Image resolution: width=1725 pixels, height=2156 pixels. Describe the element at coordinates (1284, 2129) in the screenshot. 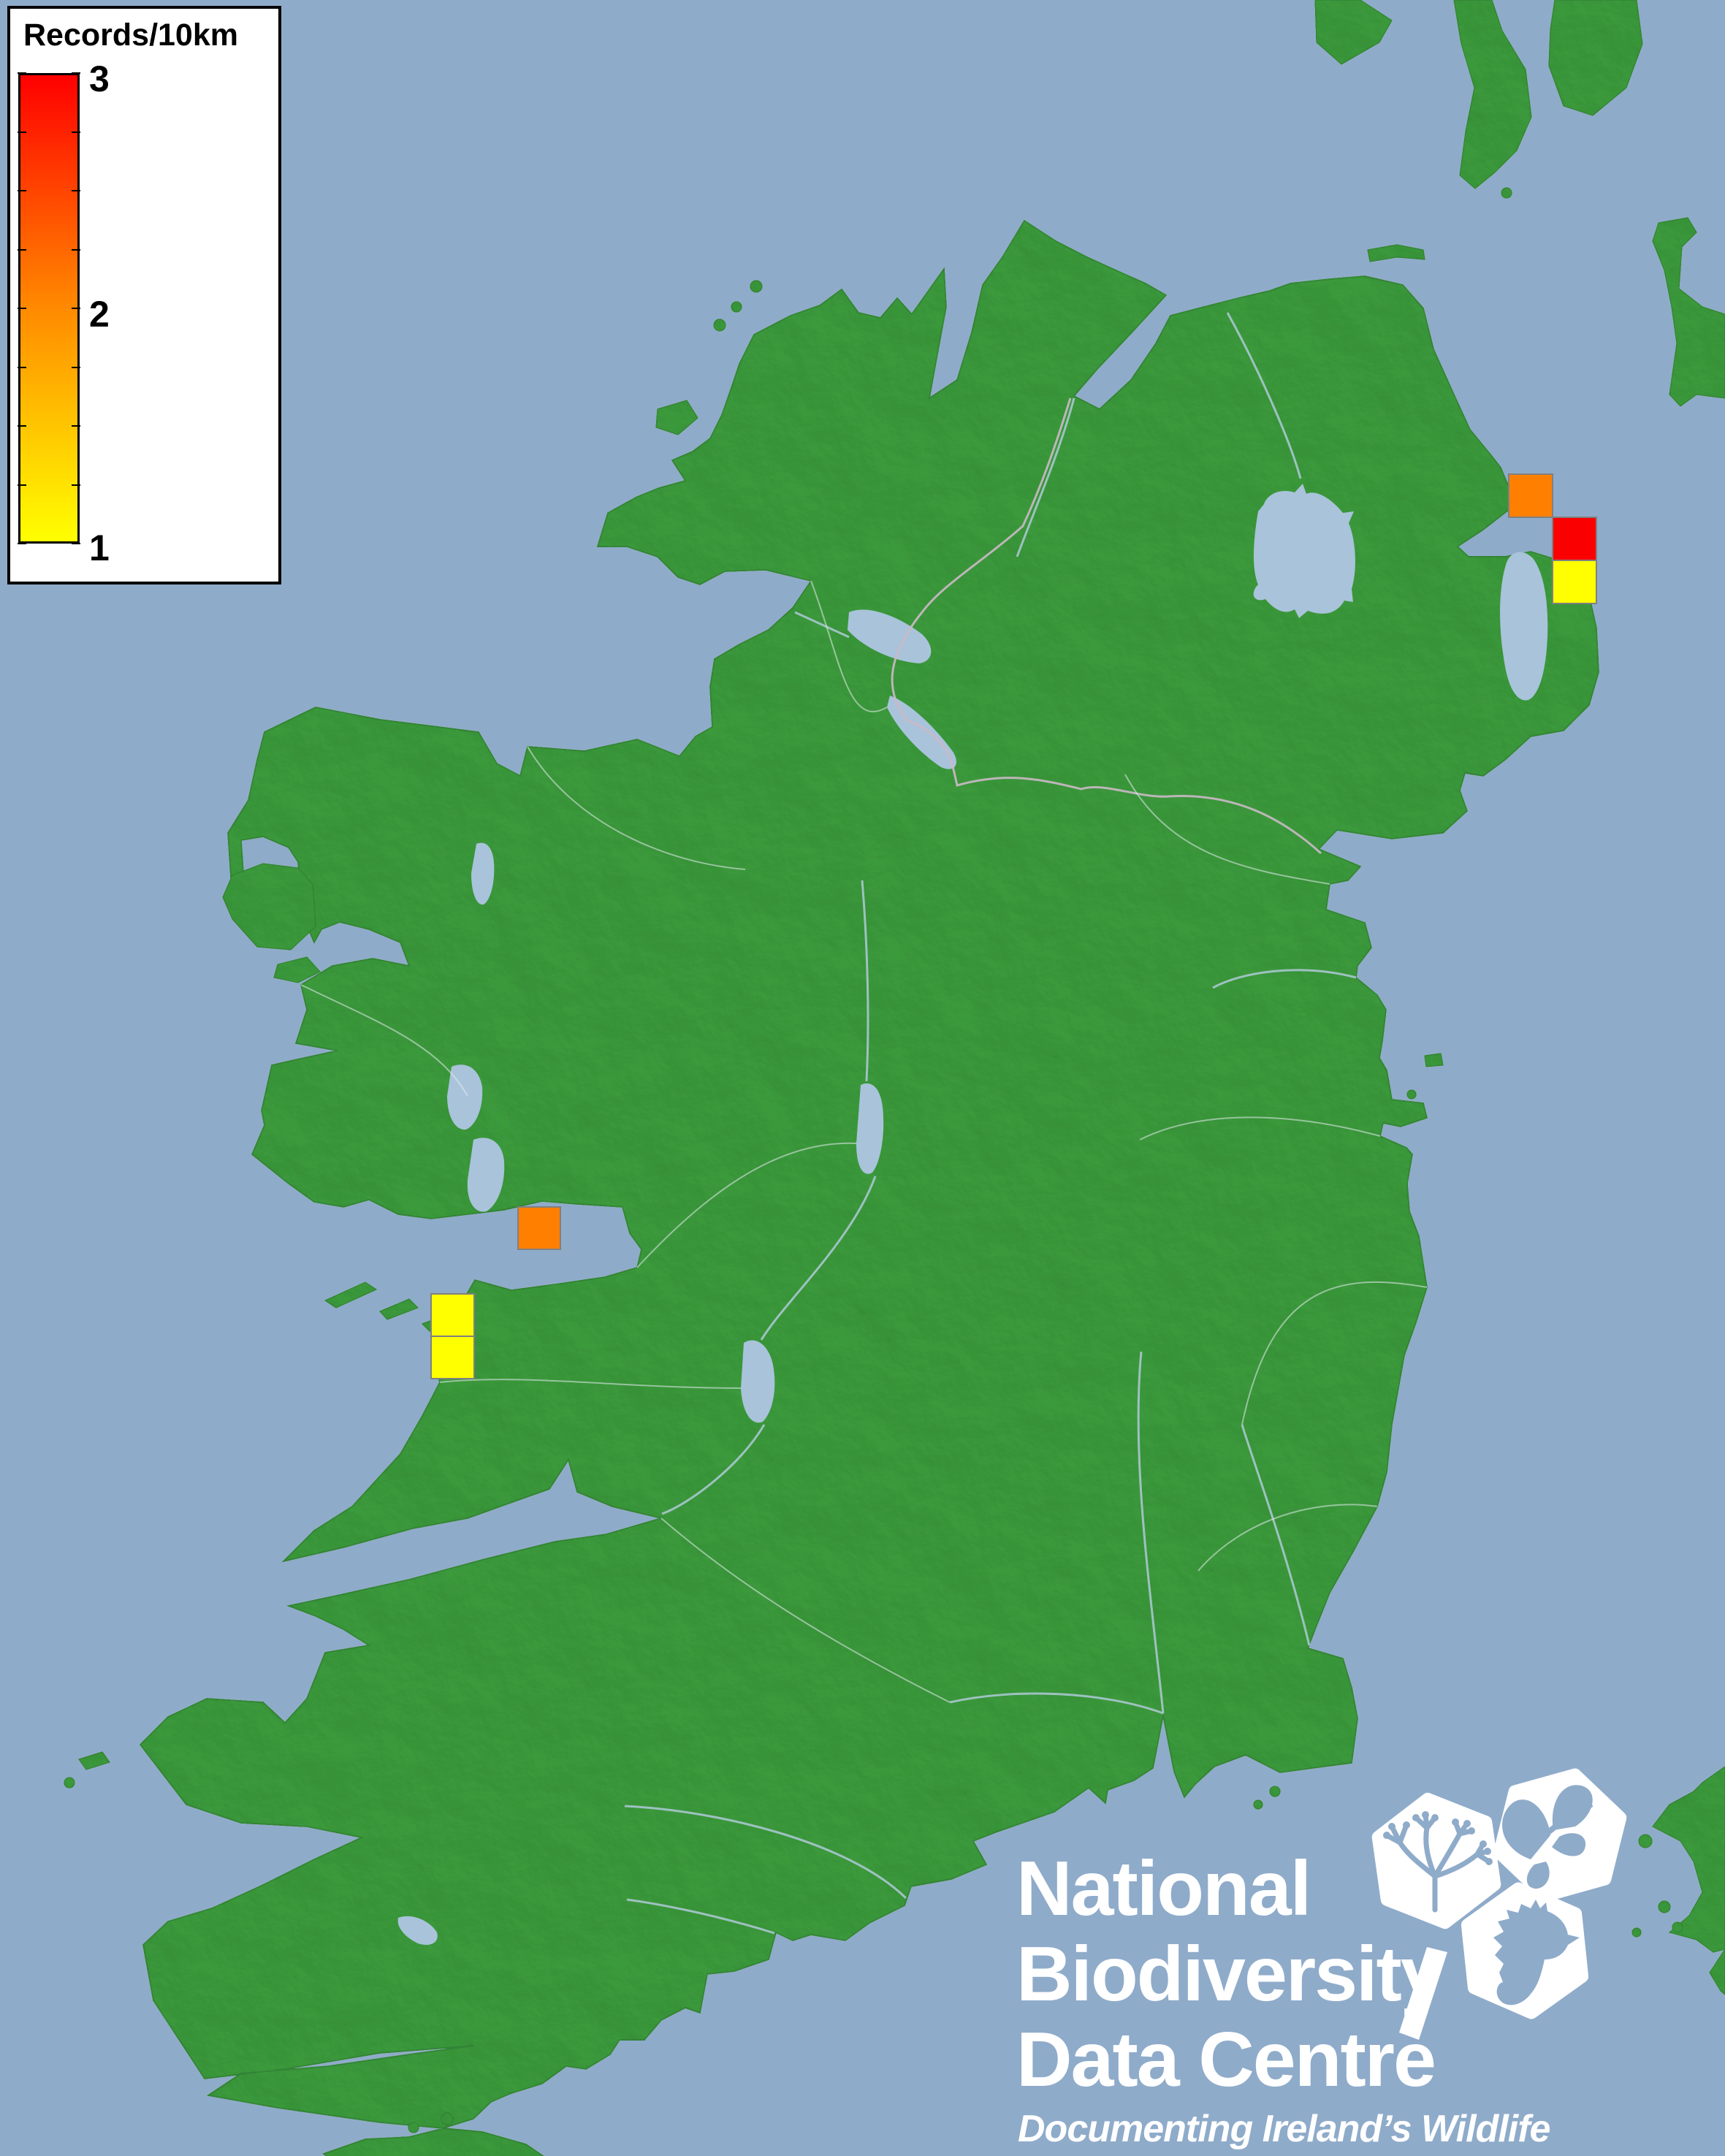

I see `logo-tagline: Documenting Ireland’s Wildlife` at that location.